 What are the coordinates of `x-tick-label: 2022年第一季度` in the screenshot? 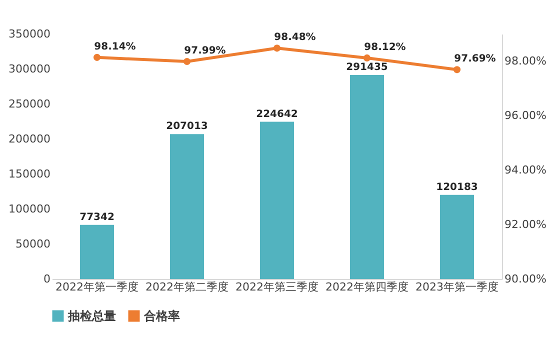 It's located at (97, 287).